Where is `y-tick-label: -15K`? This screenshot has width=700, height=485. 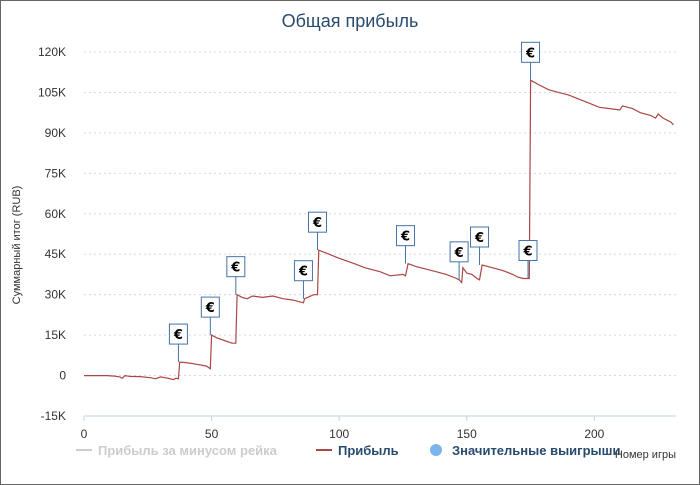 y-tick-label: -15K is located at coordinates (53, 416).